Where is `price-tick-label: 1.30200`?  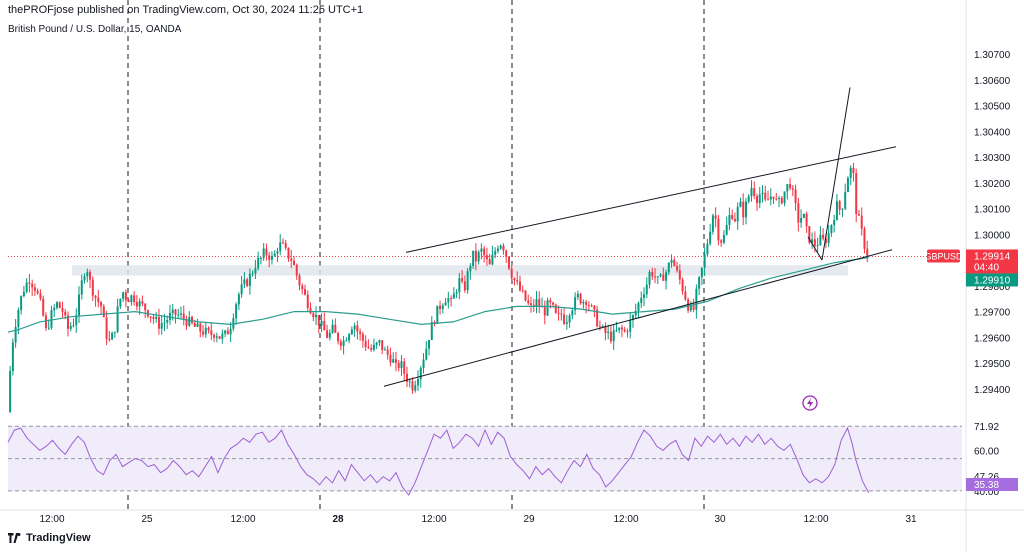
price-tick-label: 1.30200 is located at coordinates (992, 184).